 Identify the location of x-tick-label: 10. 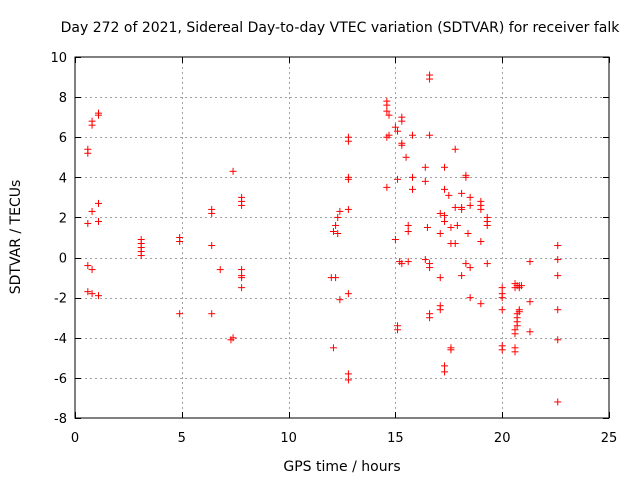
(288, 438).